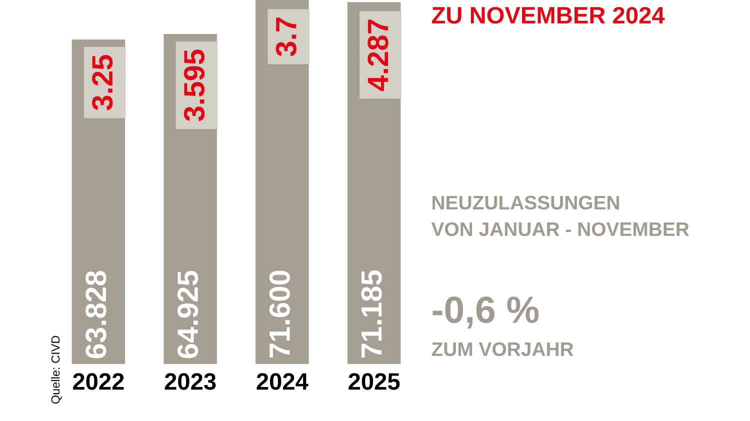 The height and width of the screenshot is (421, 750). What do you see at coordinates (96, 314) in the screenshot?
I see `data-label: 63.828` at bounding box center [96, 314].